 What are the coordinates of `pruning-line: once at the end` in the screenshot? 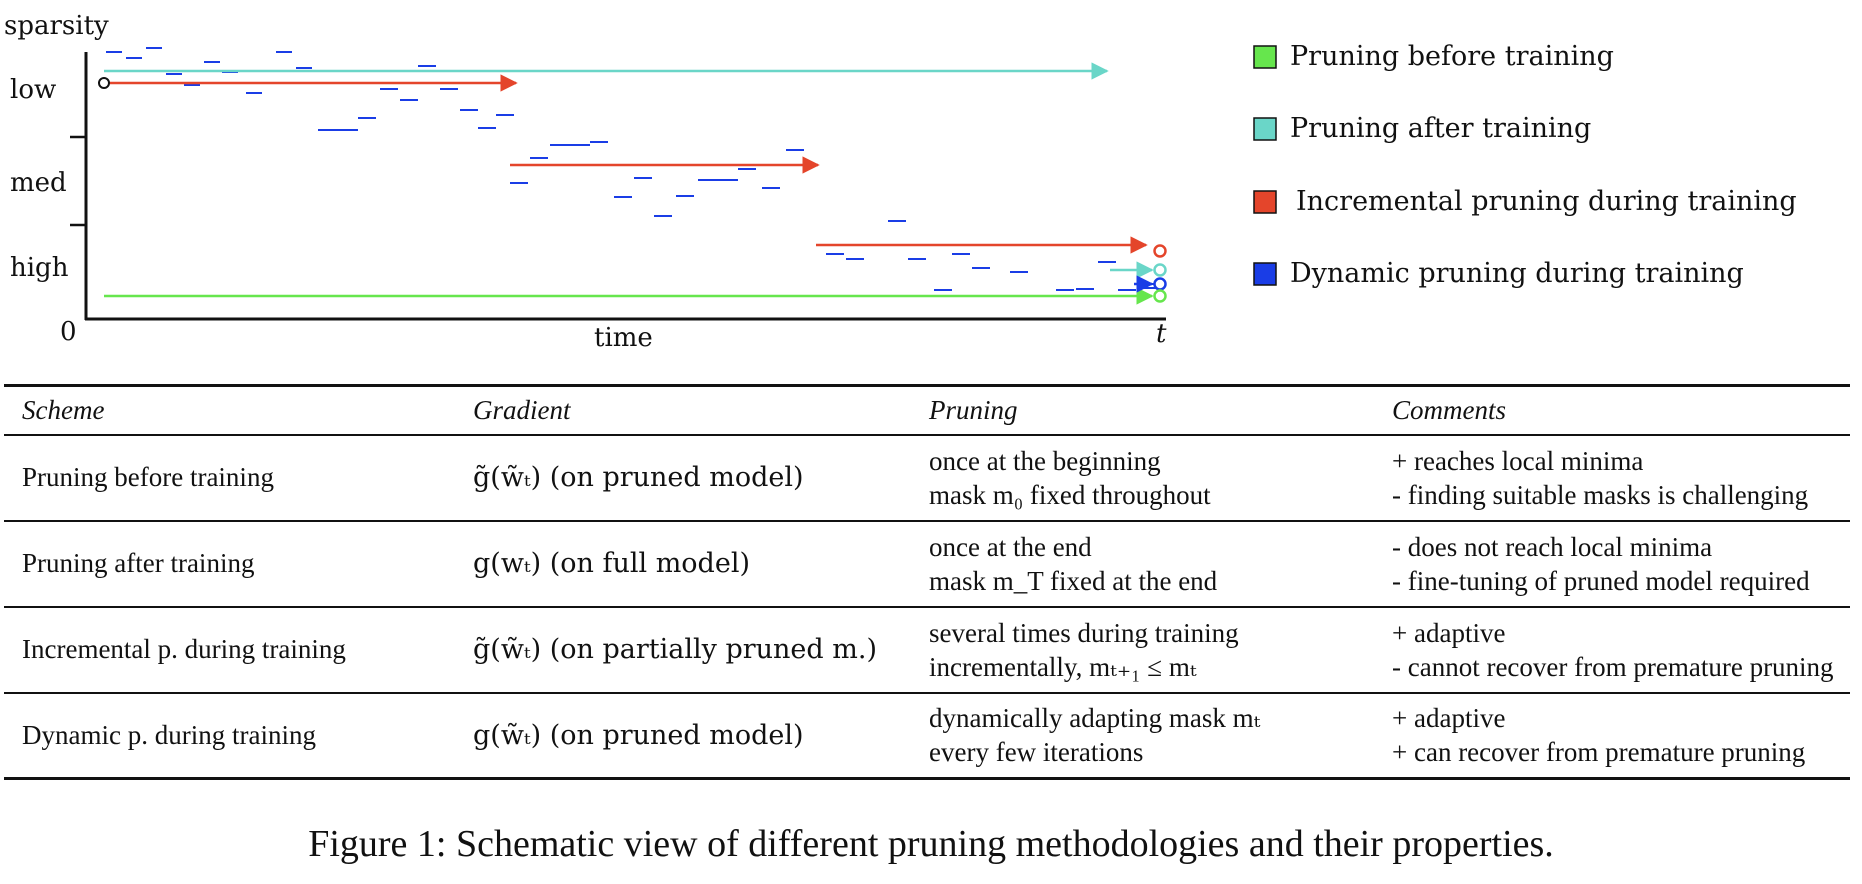 It's located at (1010, 546).